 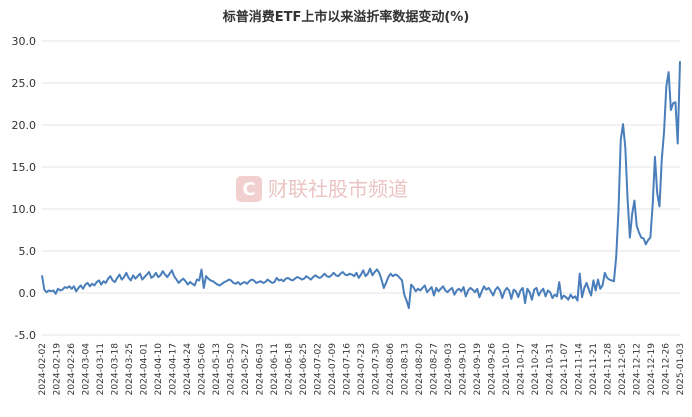 I want to click on x-tick-label: 2024-08-27, so click(x=435, y=369).